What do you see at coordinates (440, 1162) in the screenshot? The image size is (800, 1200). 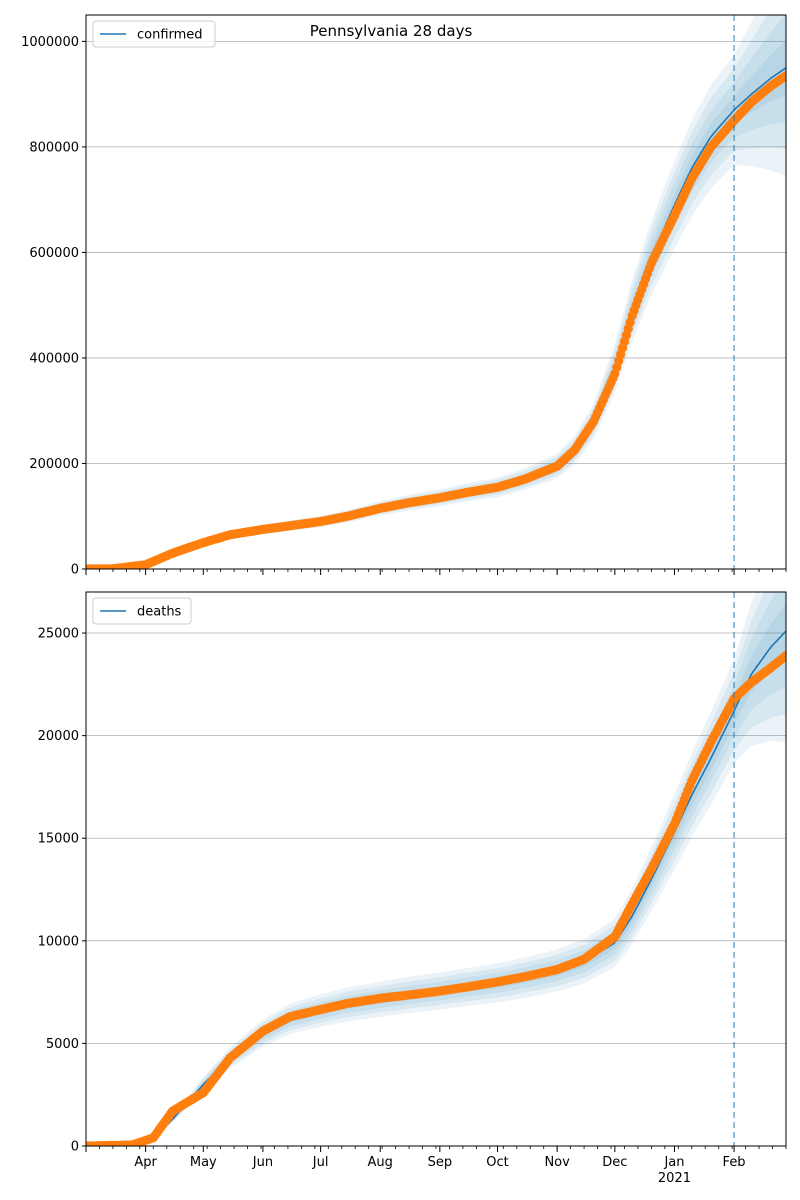 I see `x-tick-label: Sep` at bounding box center [440, 1162].